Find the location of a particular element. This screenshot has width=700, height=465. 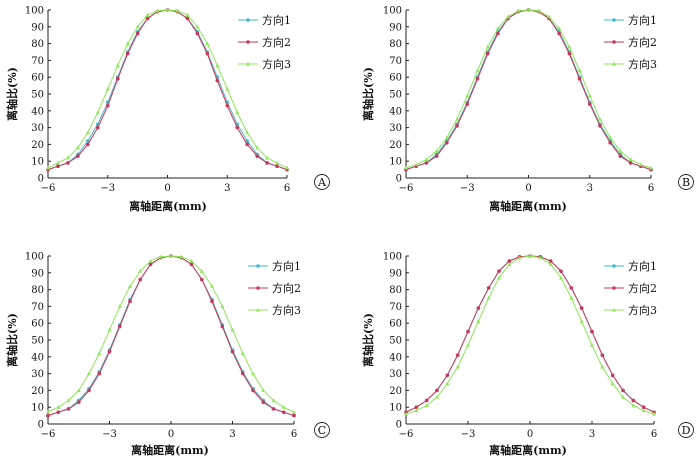

panel-label-circle is located at coordinates (322, 430).